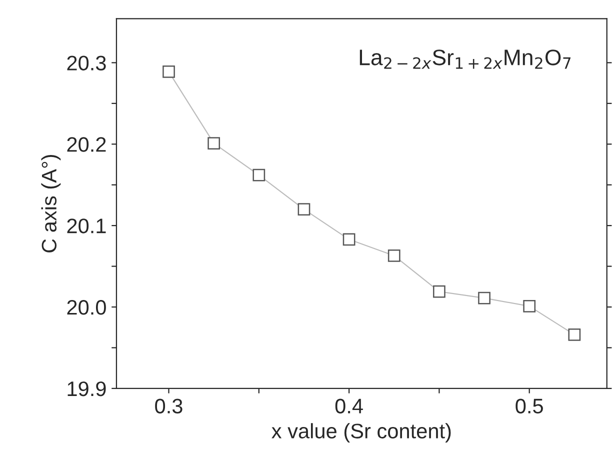  Describe the element at coordinates (51, 203) in the screenshot. I see `y-axis-title: C axis (A°)` at that location.